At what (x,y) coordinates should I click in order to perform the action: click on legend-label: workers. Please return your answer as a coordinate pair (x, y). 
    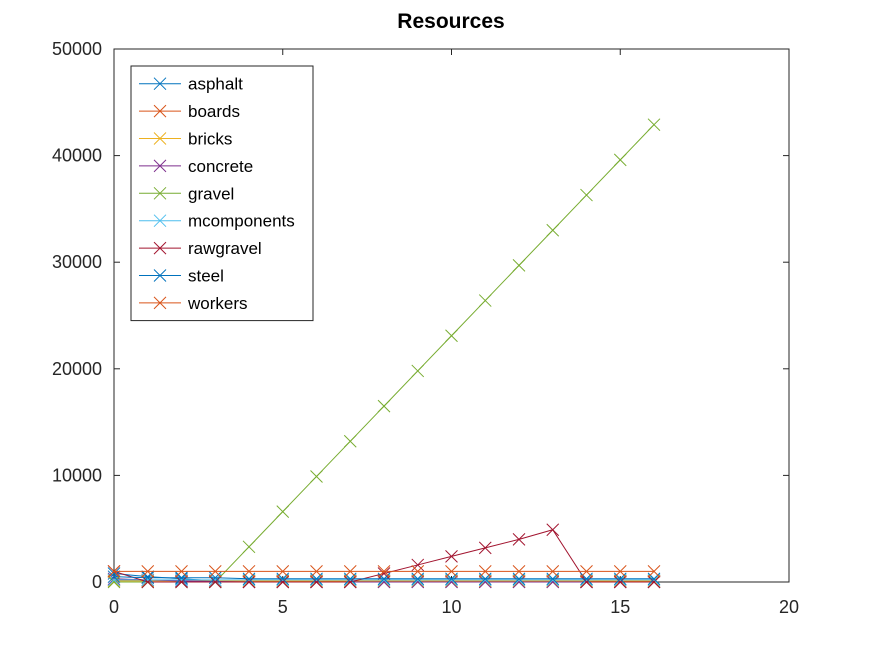
    Looking at the image, I should click on (217, 303).